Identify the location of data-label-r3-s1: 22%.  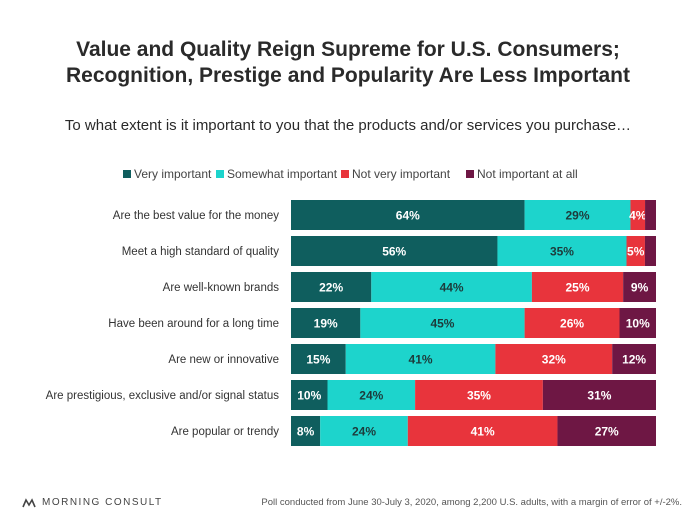
(331, 288).